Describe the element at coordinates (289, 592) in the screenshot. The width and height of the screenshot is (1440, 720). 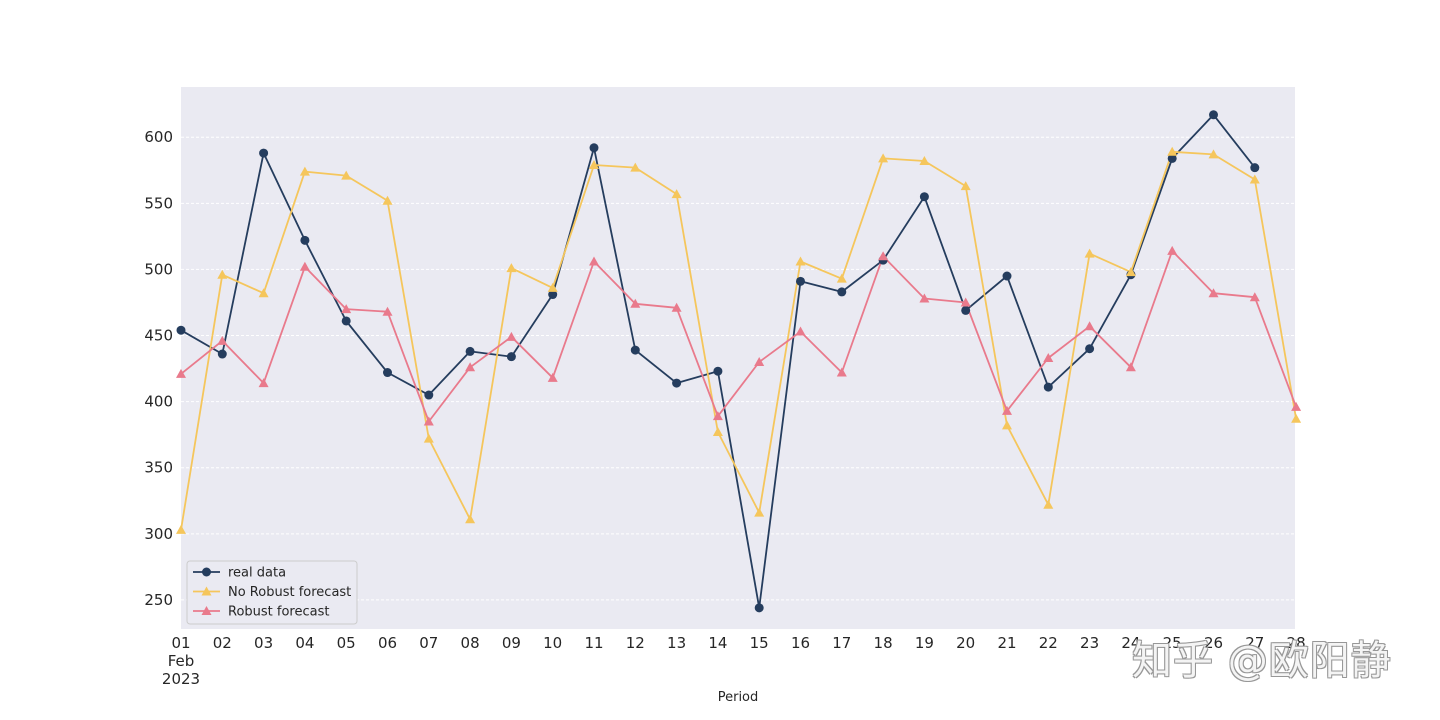
I see `legend-entry: No Robust forecast` at that location.